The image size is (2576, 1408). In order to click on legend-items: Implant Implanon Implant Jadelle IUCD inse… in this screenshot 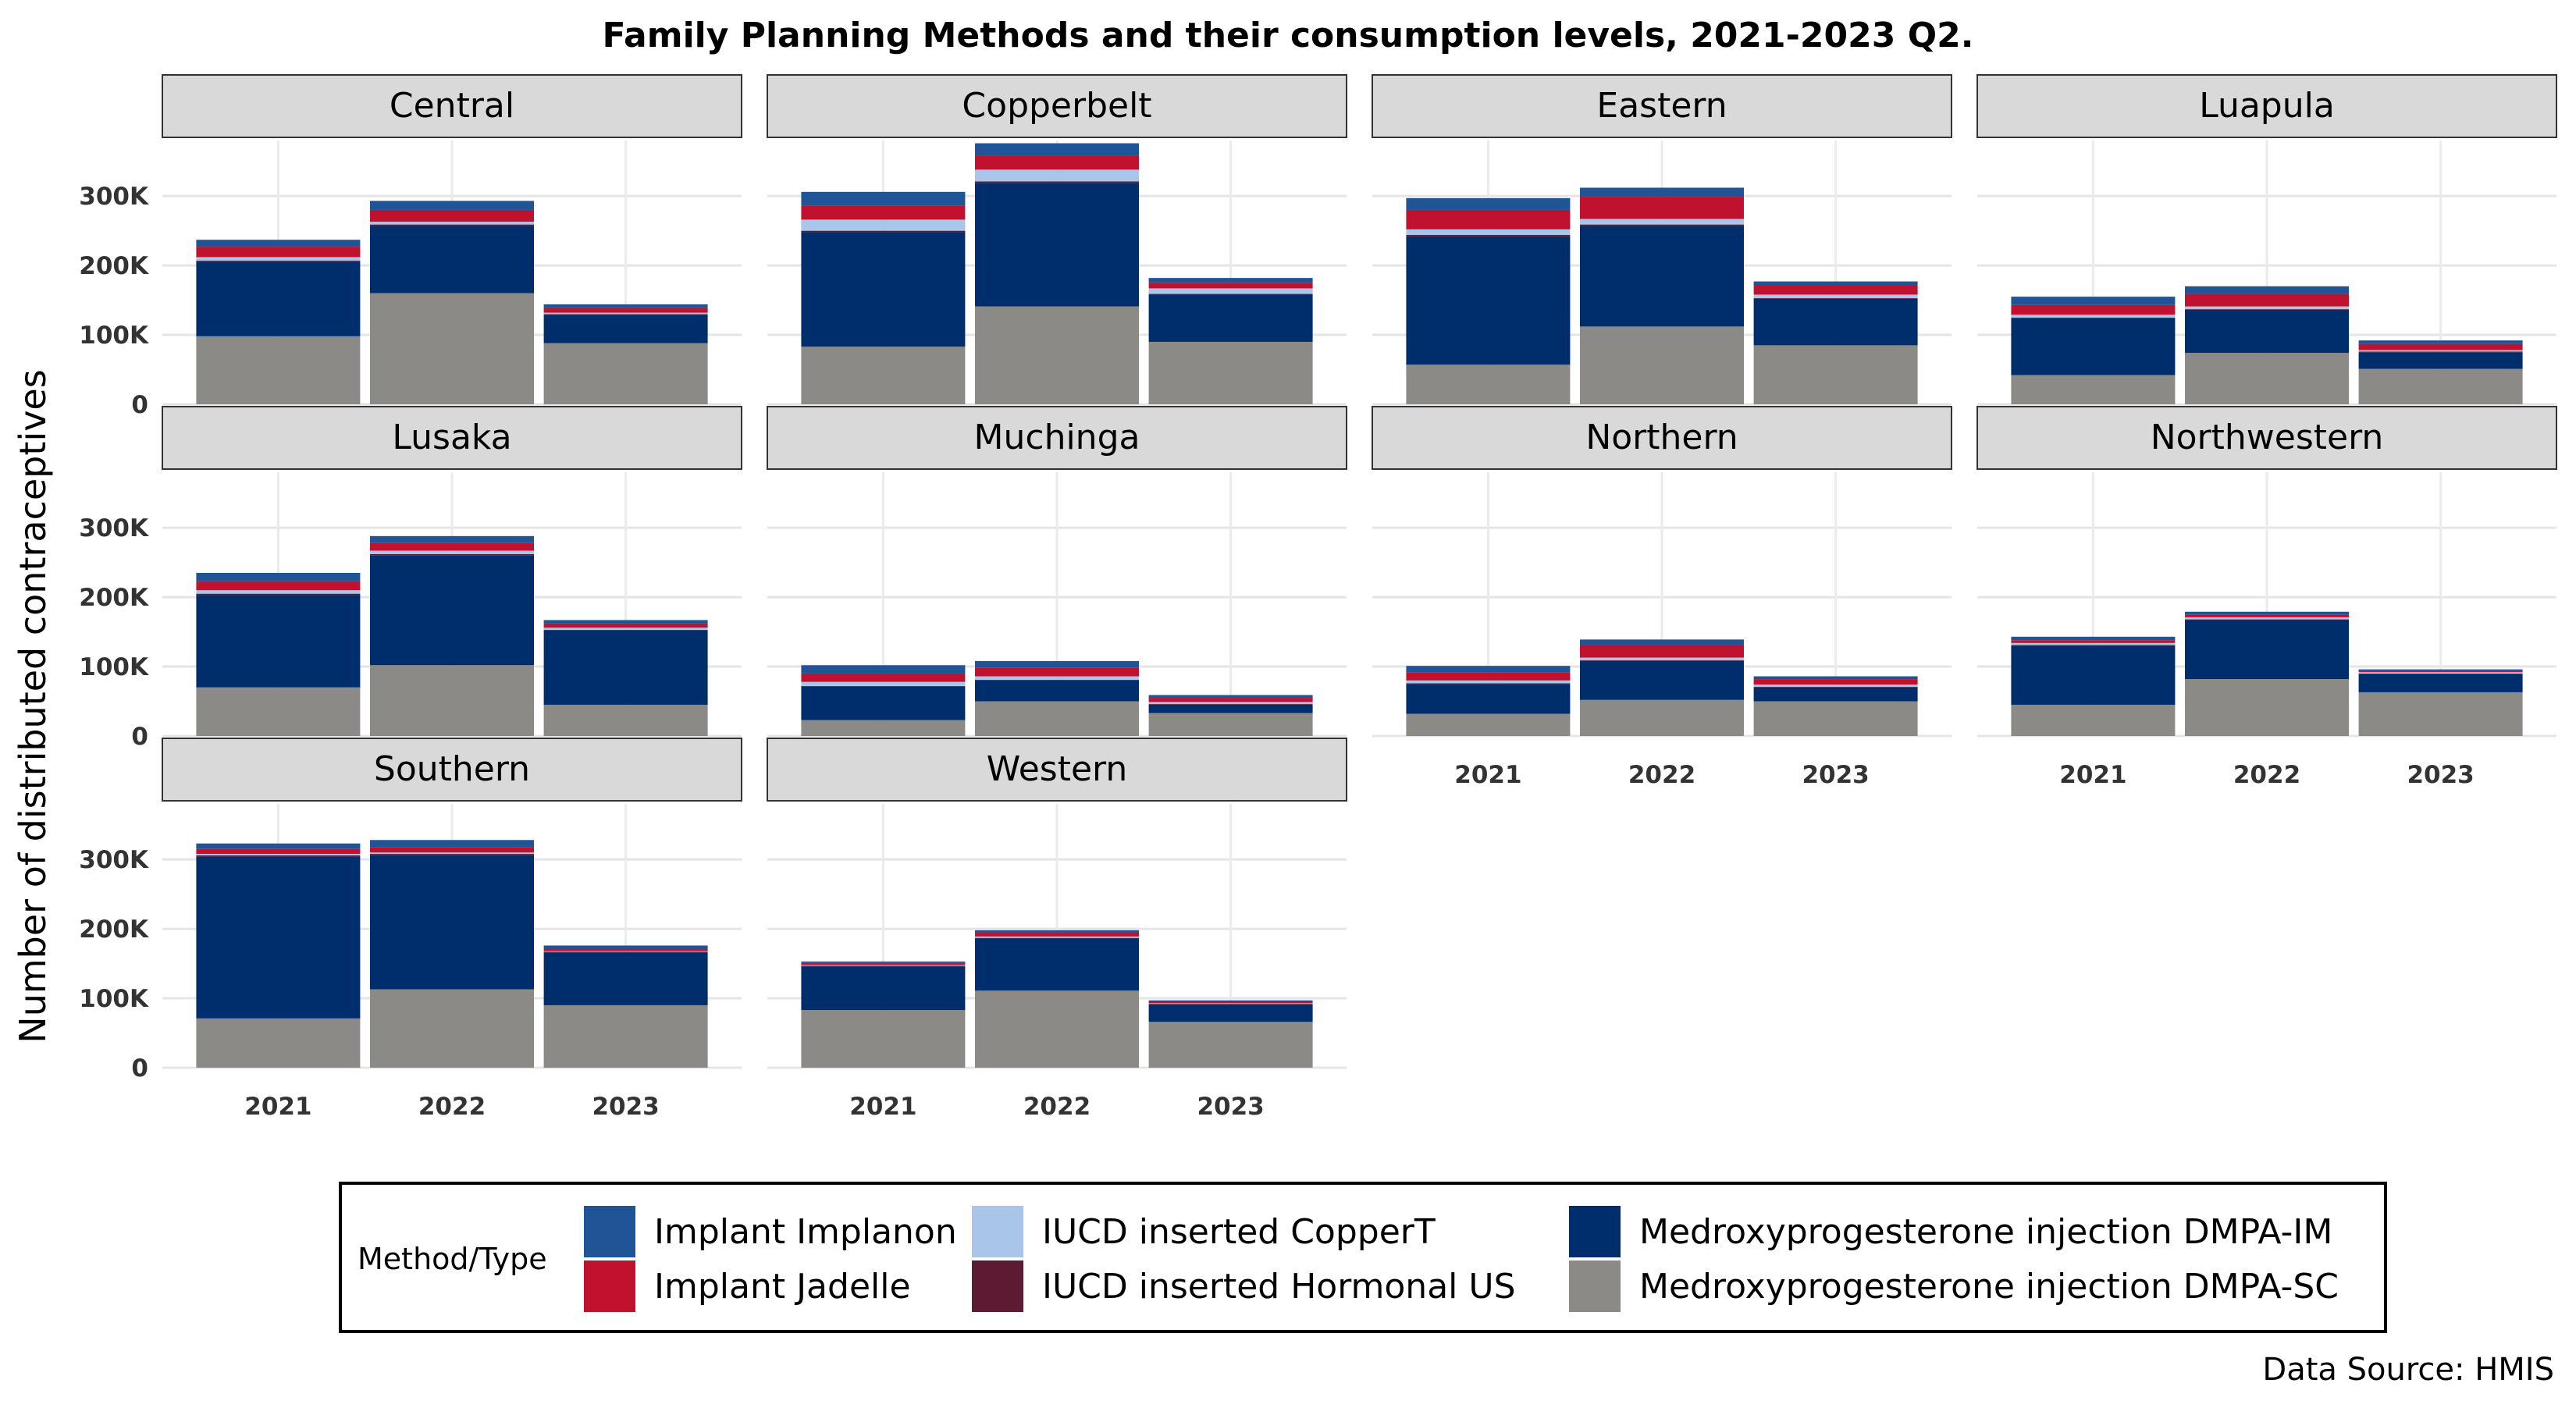, I will do `click(1461, 1259)`.